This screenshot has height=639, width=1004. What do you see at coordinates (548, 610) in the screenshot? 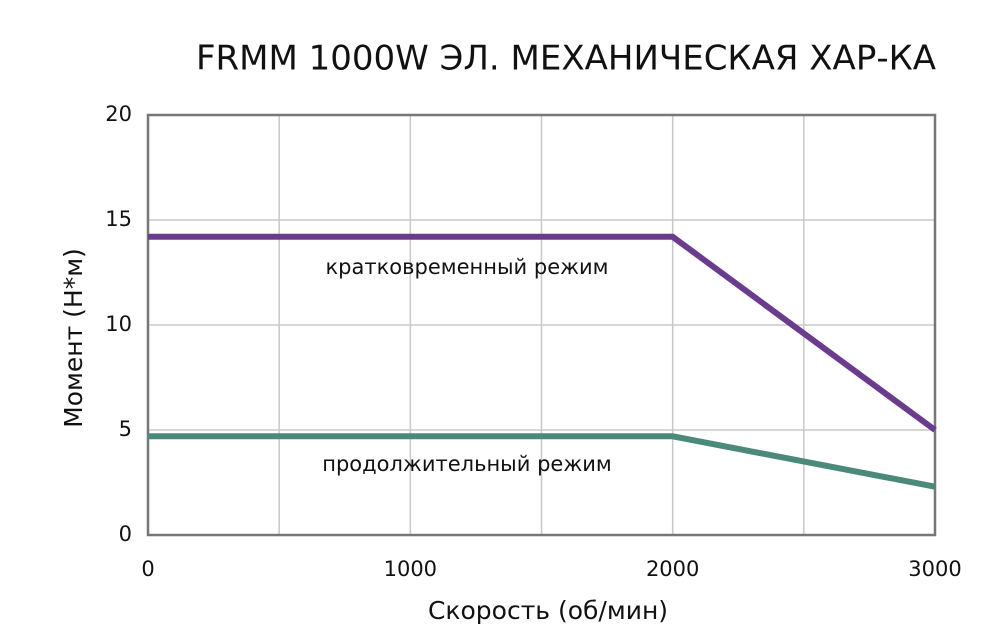
I see `x-axis-label: Скорость (об/мин)` at bounding box center [548, 610].